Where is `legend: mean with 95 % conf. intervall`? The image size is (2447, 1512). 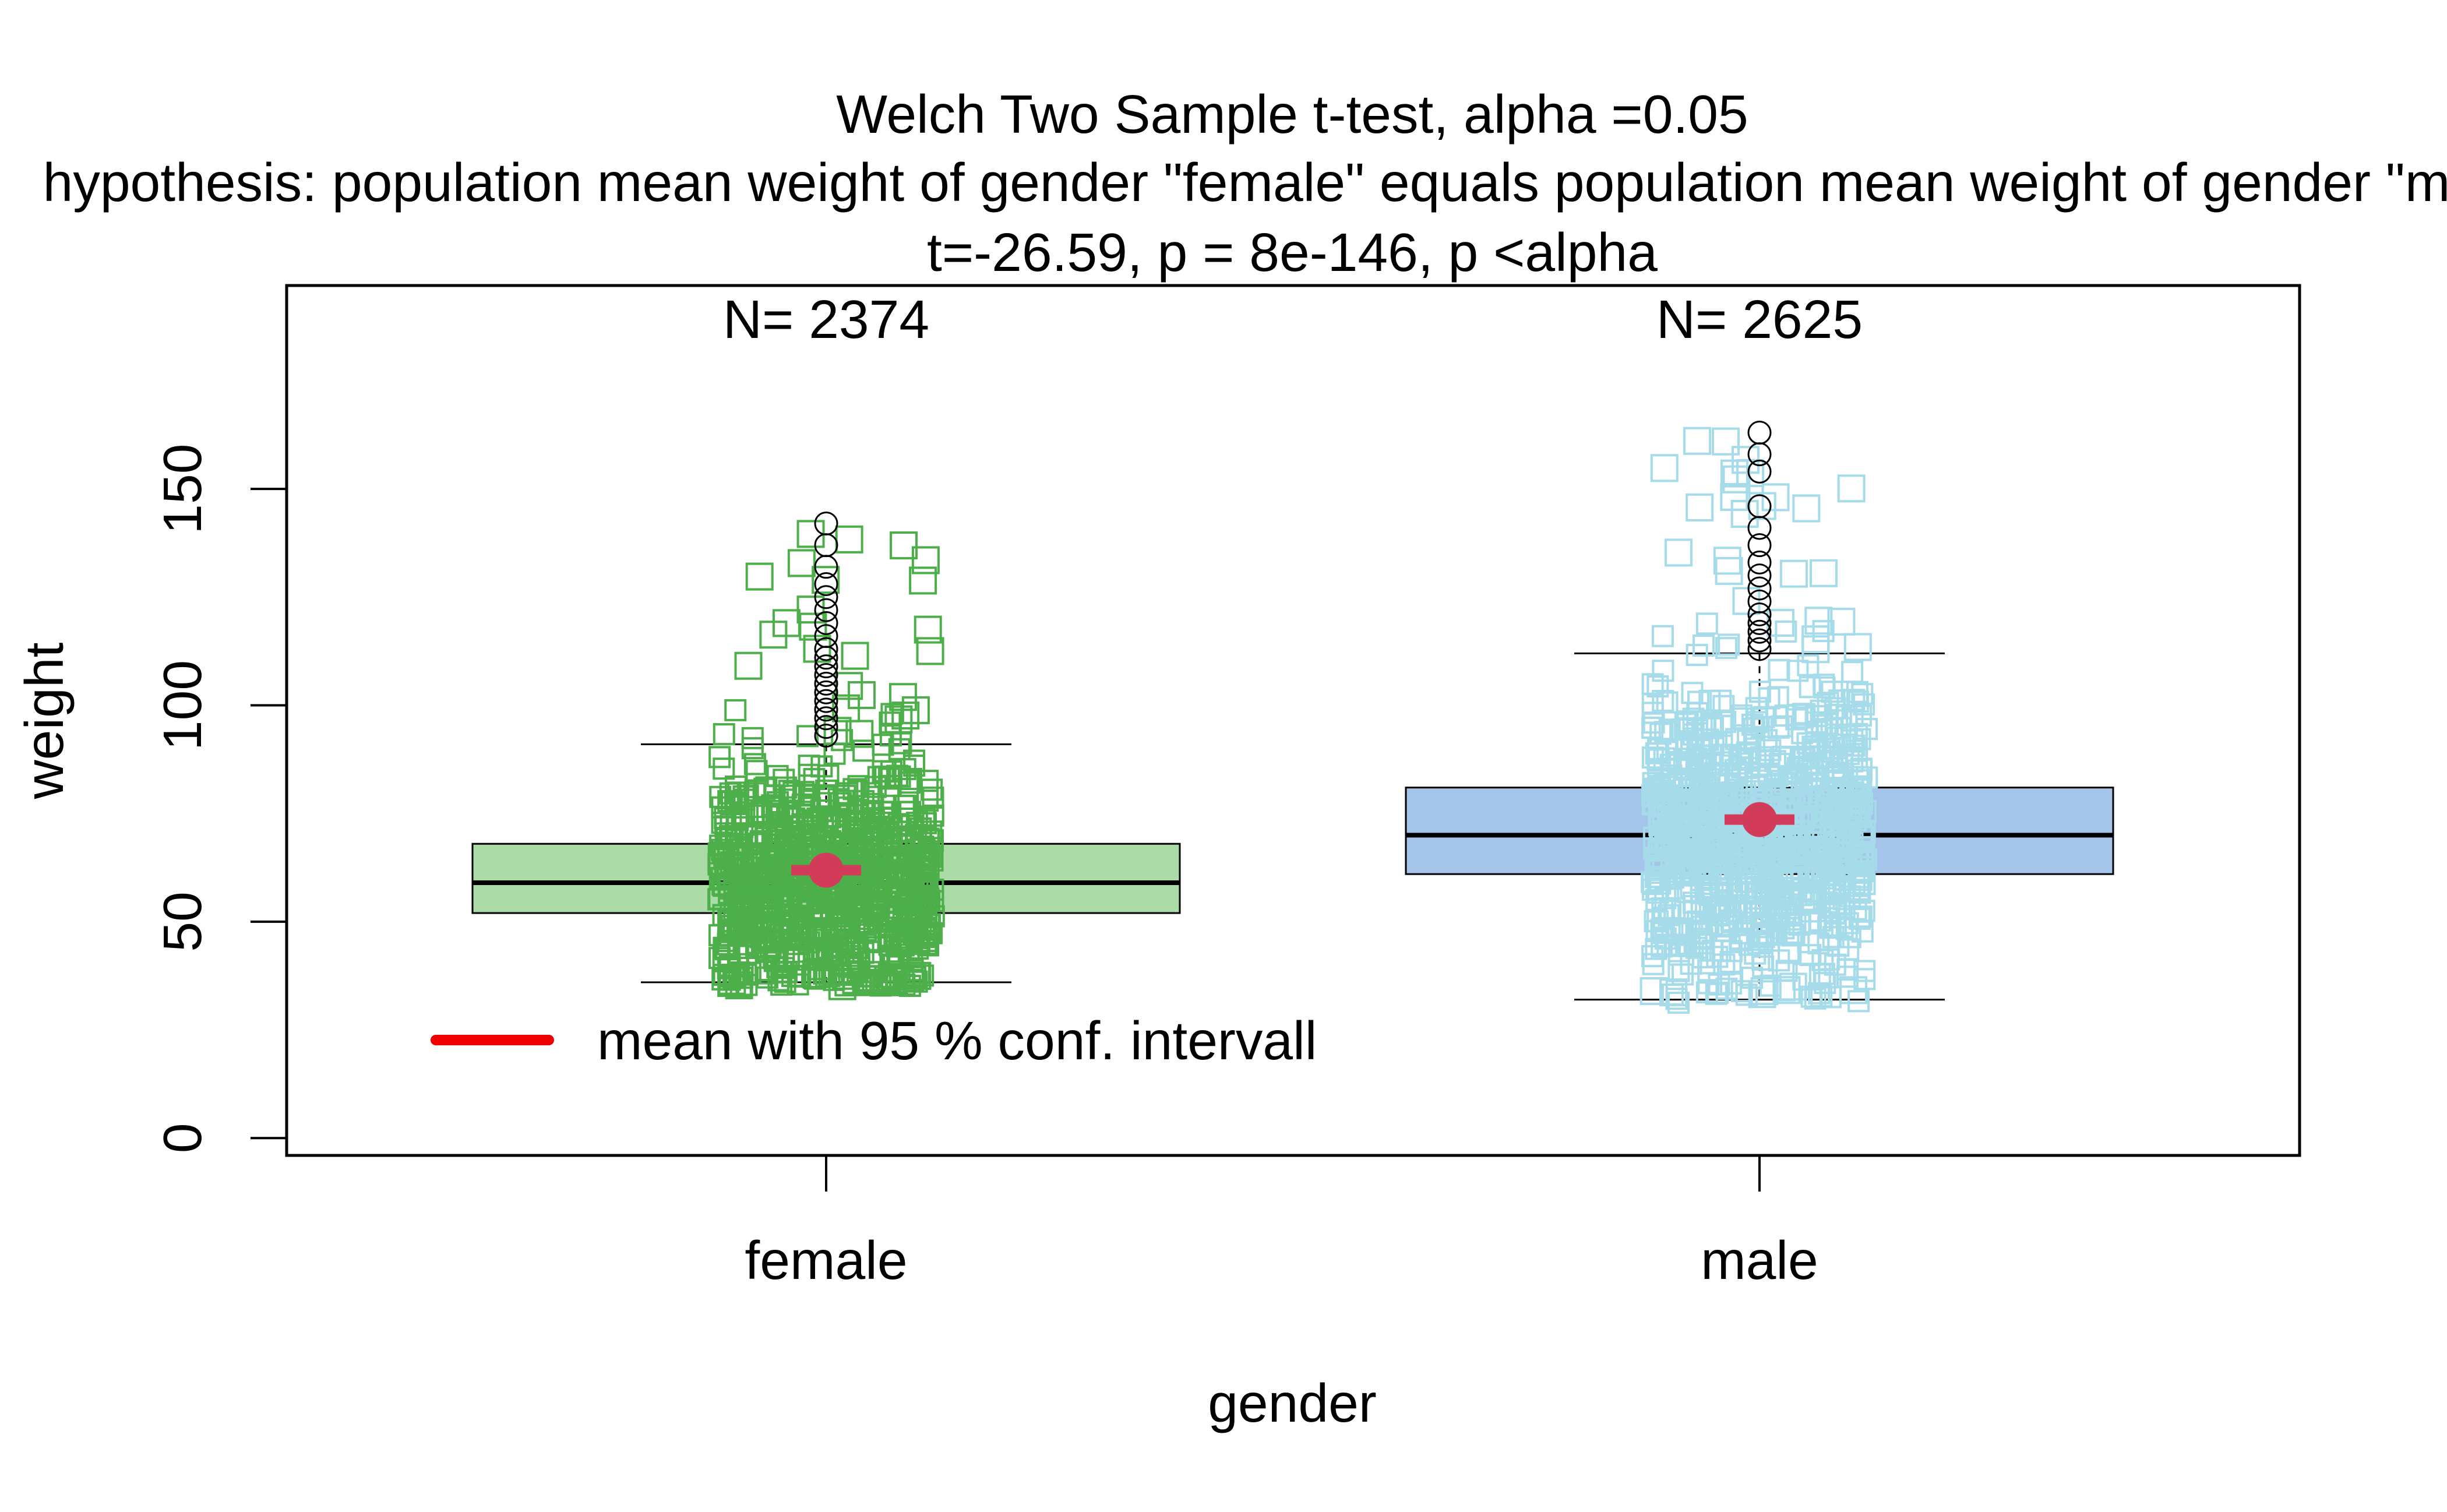 legend: mean with 95 % conf. intervall is located at coordinates (874, 1040).